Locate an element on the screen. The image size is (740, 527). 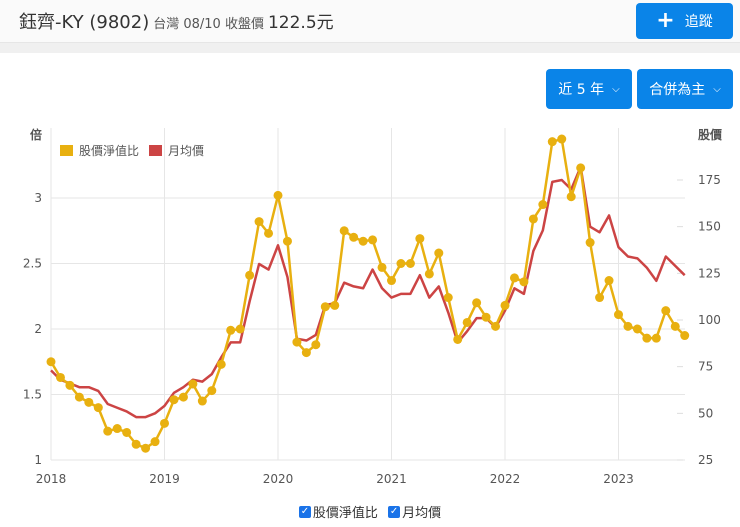
plus-icon: + is located at coordinates (665, 20).